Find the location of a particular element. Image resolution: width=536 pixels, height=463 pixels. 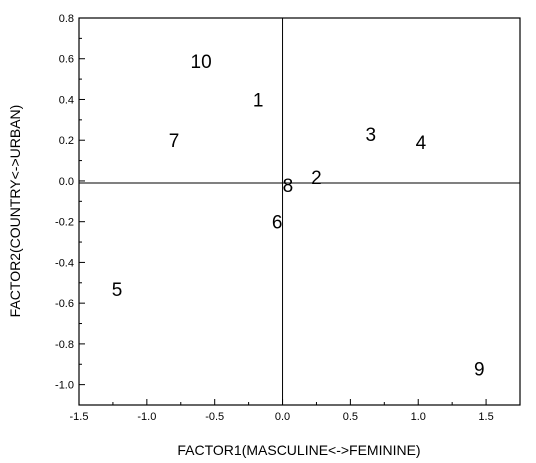

x-tick-label: 0.5 is located at coordinates (350, 417).